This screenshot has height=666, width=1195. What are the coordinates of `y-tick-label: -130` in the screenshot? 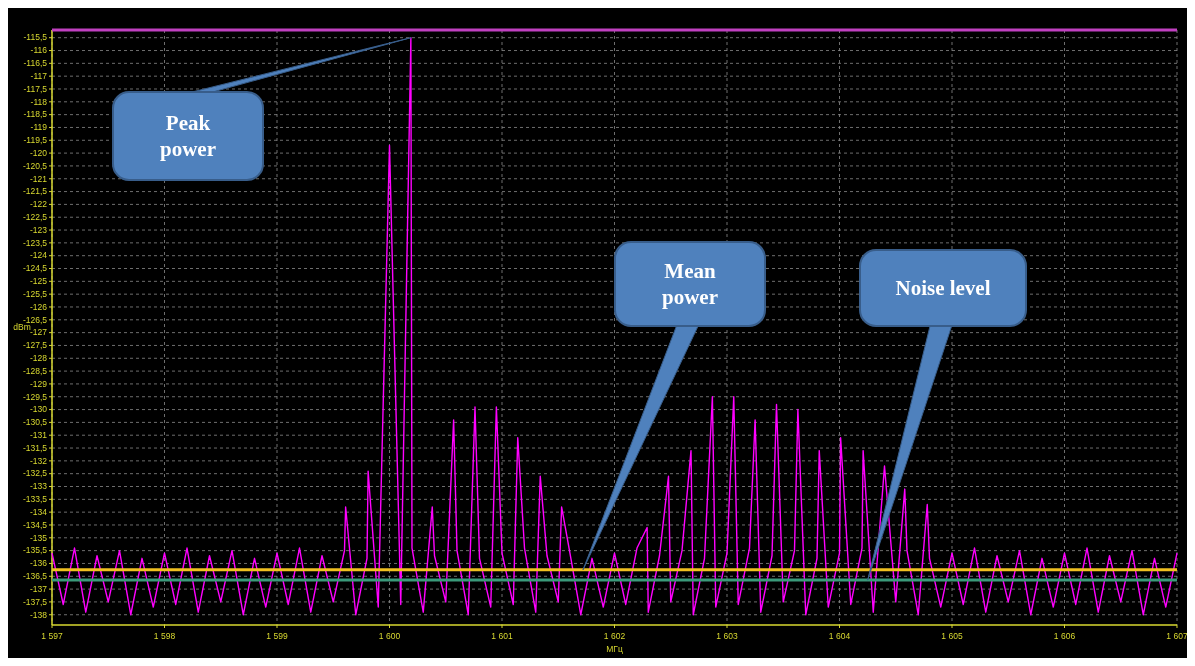 It's located at (38, 409).